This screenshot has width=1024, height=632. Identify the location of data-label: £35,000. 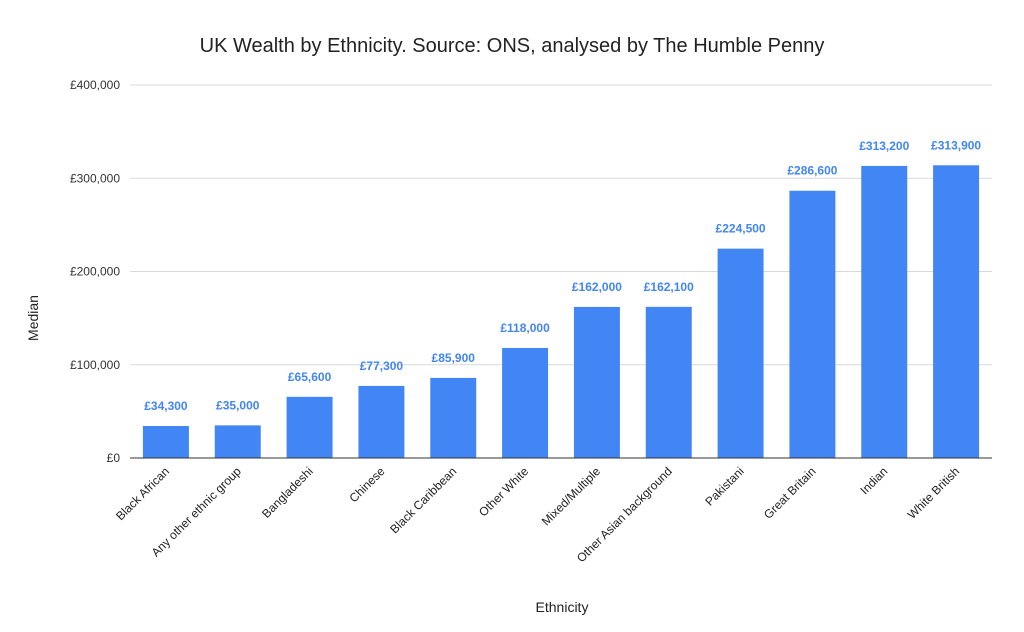
(238, 405).